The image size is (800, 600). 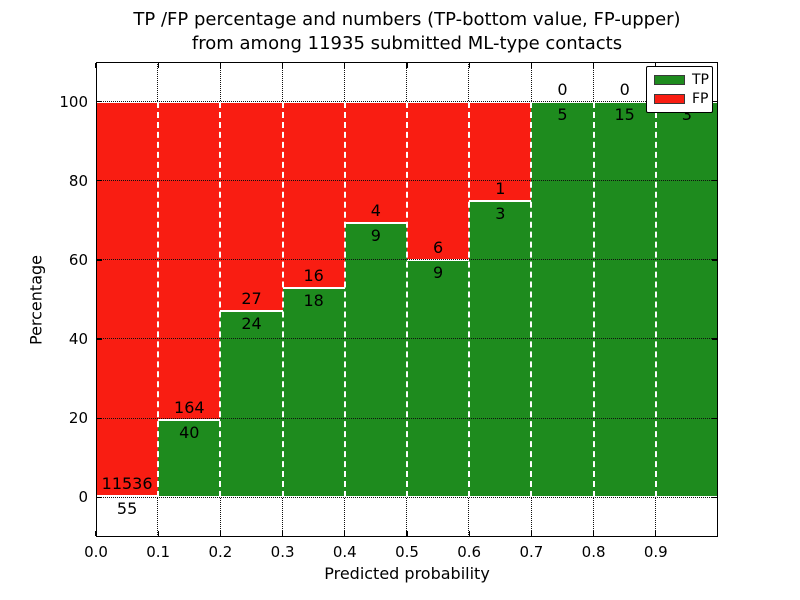 What do you see at coordinates (344, 552) in the screenshot?
I see `x-tick-label: 0.4` at bounding box center [344, 552].